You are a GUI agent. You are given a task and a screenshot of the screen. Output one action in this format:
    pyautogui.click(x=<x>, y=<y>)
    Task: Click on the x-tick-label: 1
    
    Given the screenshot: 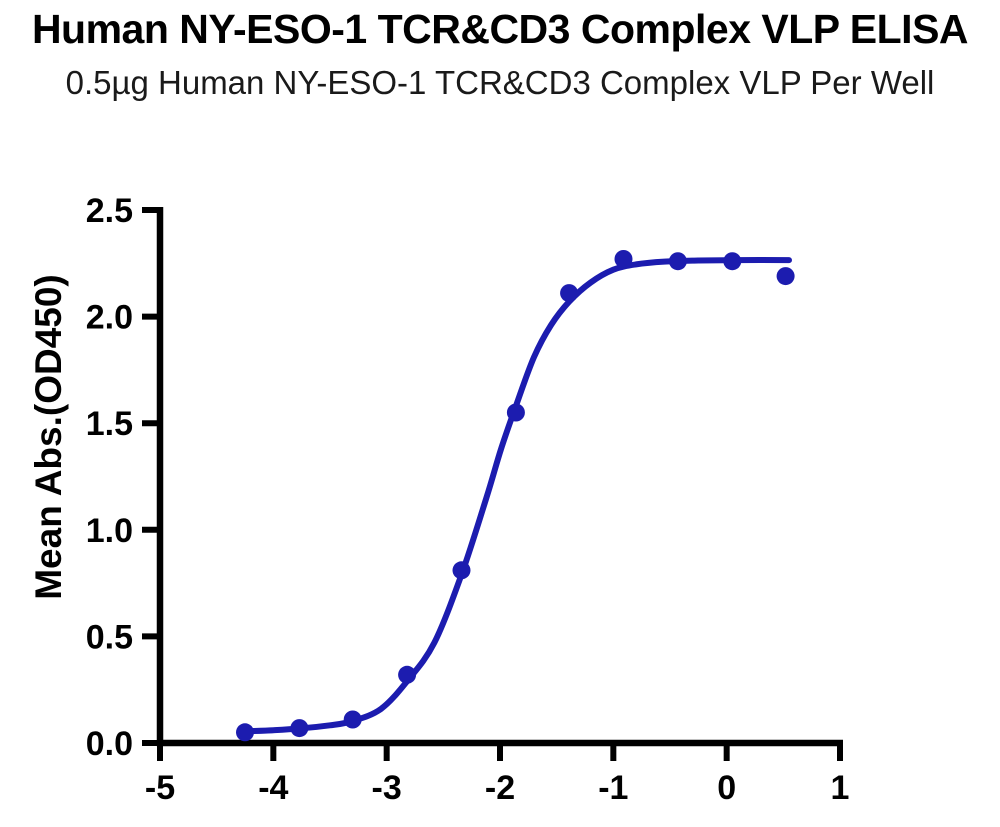 What is the action you would take?
    pyautogui.click(x=840, y=788)
    